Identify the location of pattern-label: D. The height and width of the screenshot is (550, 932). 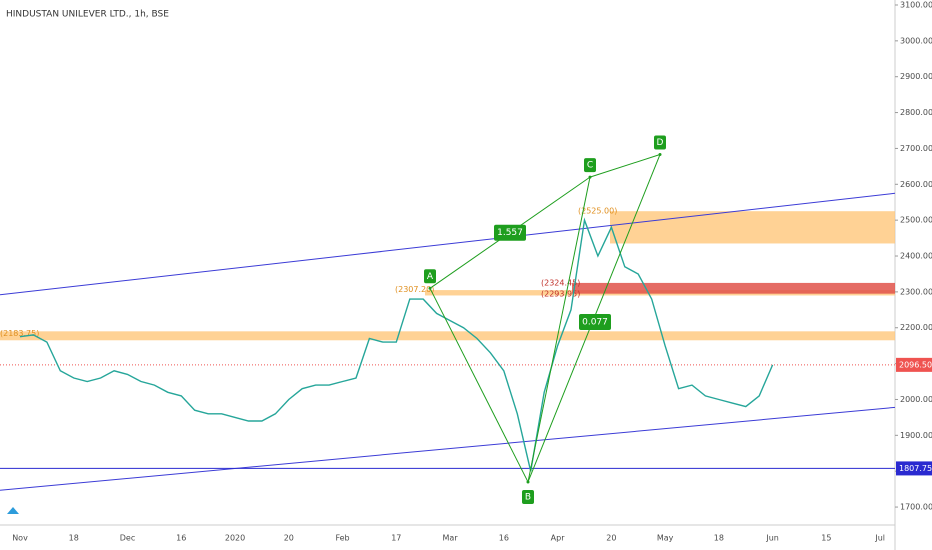
(660, 143).